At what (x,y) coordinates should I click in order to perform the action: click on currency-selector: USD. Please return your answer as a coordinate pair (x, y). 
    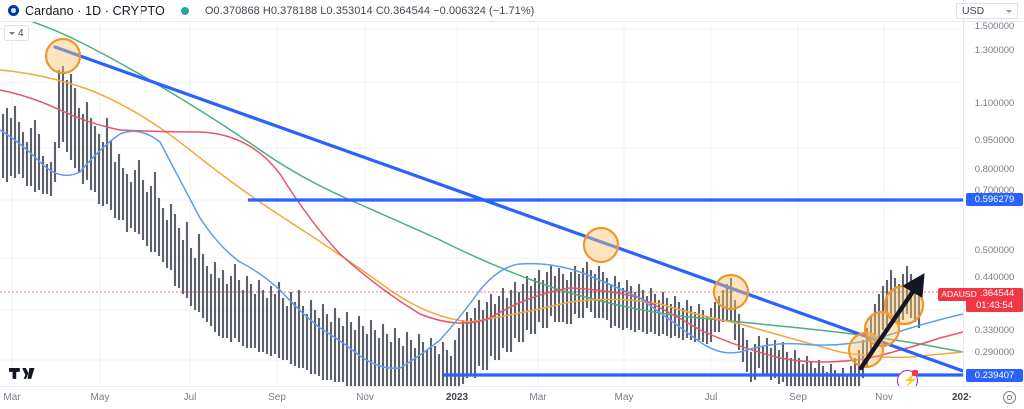
    Looking at the image, I should click on (987, 11).